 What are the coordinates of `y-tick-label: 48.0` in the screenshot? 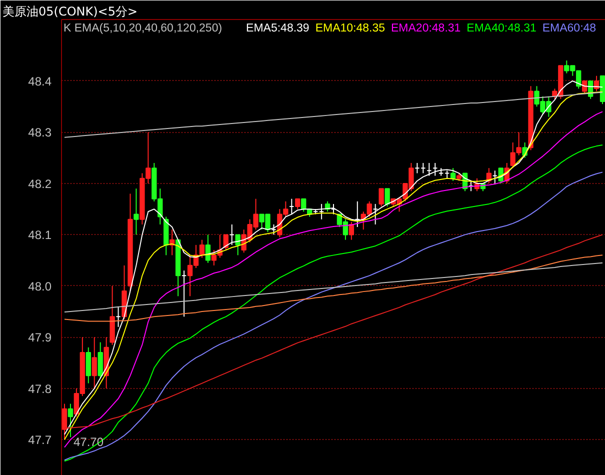 It's located at (40, 286).